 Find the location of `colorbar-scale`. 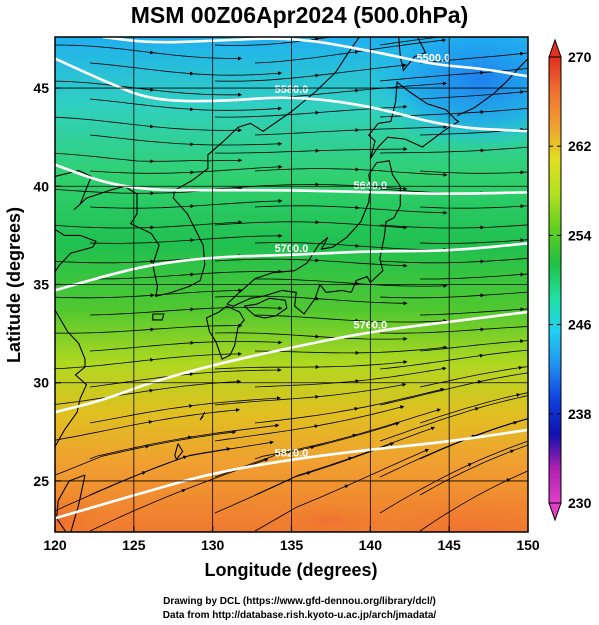

colorbar-scale is located at coordinates (555, 280).